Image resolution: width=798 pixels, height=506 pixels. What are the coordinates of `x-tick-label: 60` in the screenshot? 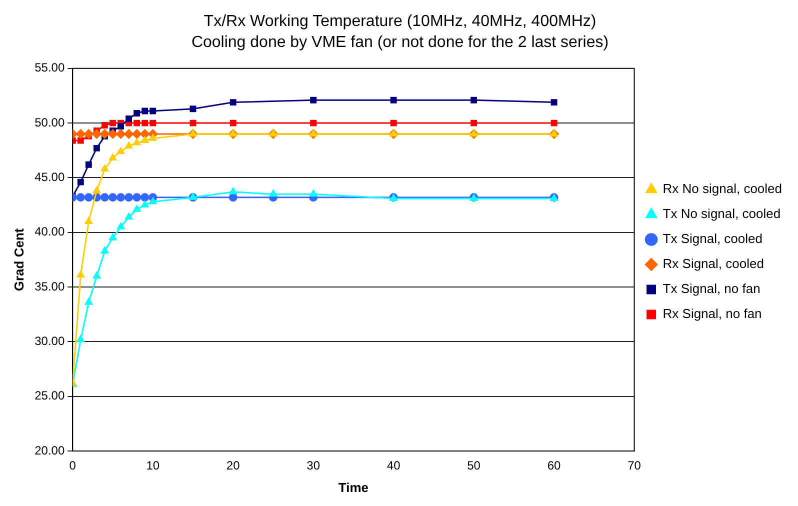 It's located at (554, 465).